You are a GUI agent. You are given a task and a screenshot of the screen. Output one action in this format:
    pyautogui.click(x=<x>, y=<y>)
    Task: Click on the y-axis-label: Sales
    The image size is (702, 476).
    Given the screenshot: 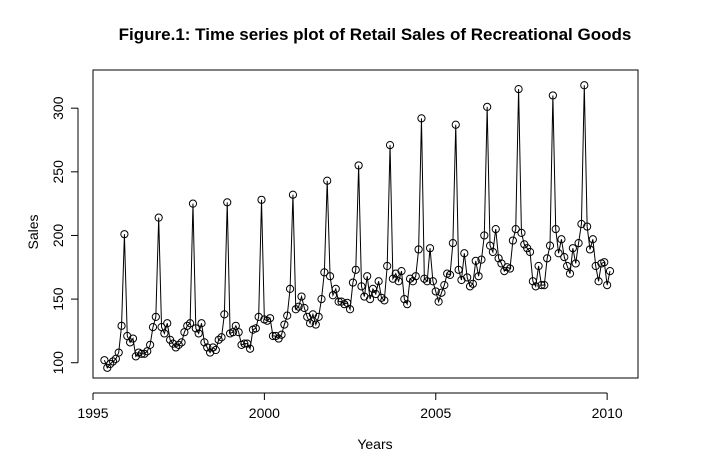 What is the action you would take?
    pyautogui.click(x=33, y=231)
    